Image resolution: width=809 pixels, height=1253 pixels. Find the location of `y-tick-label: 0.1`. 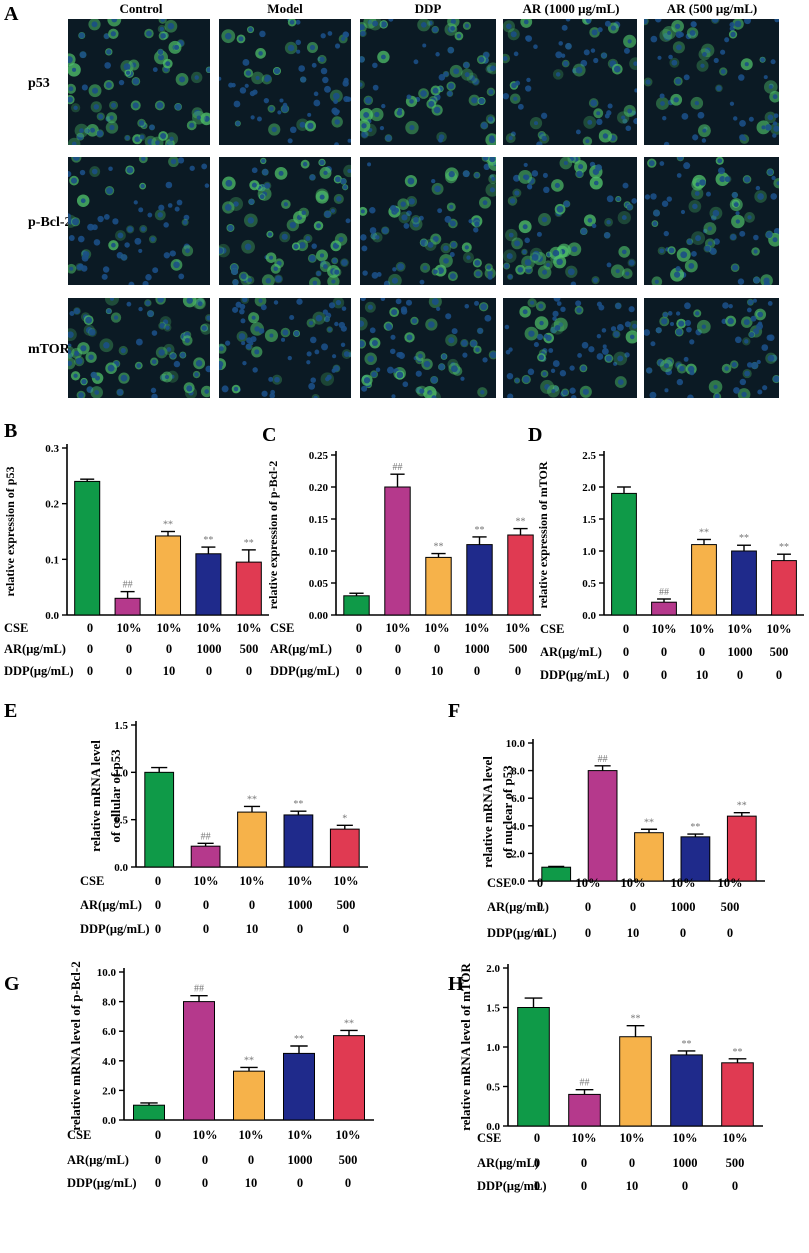

y-tick-label: 0.1 is located at coordinates (52, 560).